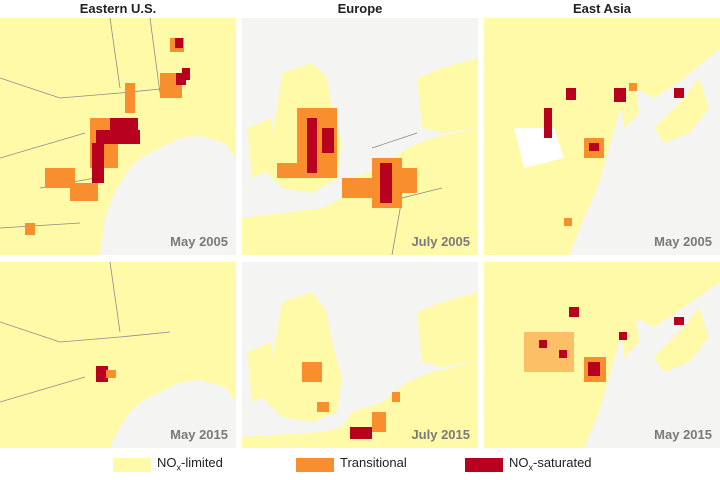 The image size is (720, 480). Describe the element at coordinates (315, 465) in the screenshot. I see `legend-swatch-transitional` at that location.